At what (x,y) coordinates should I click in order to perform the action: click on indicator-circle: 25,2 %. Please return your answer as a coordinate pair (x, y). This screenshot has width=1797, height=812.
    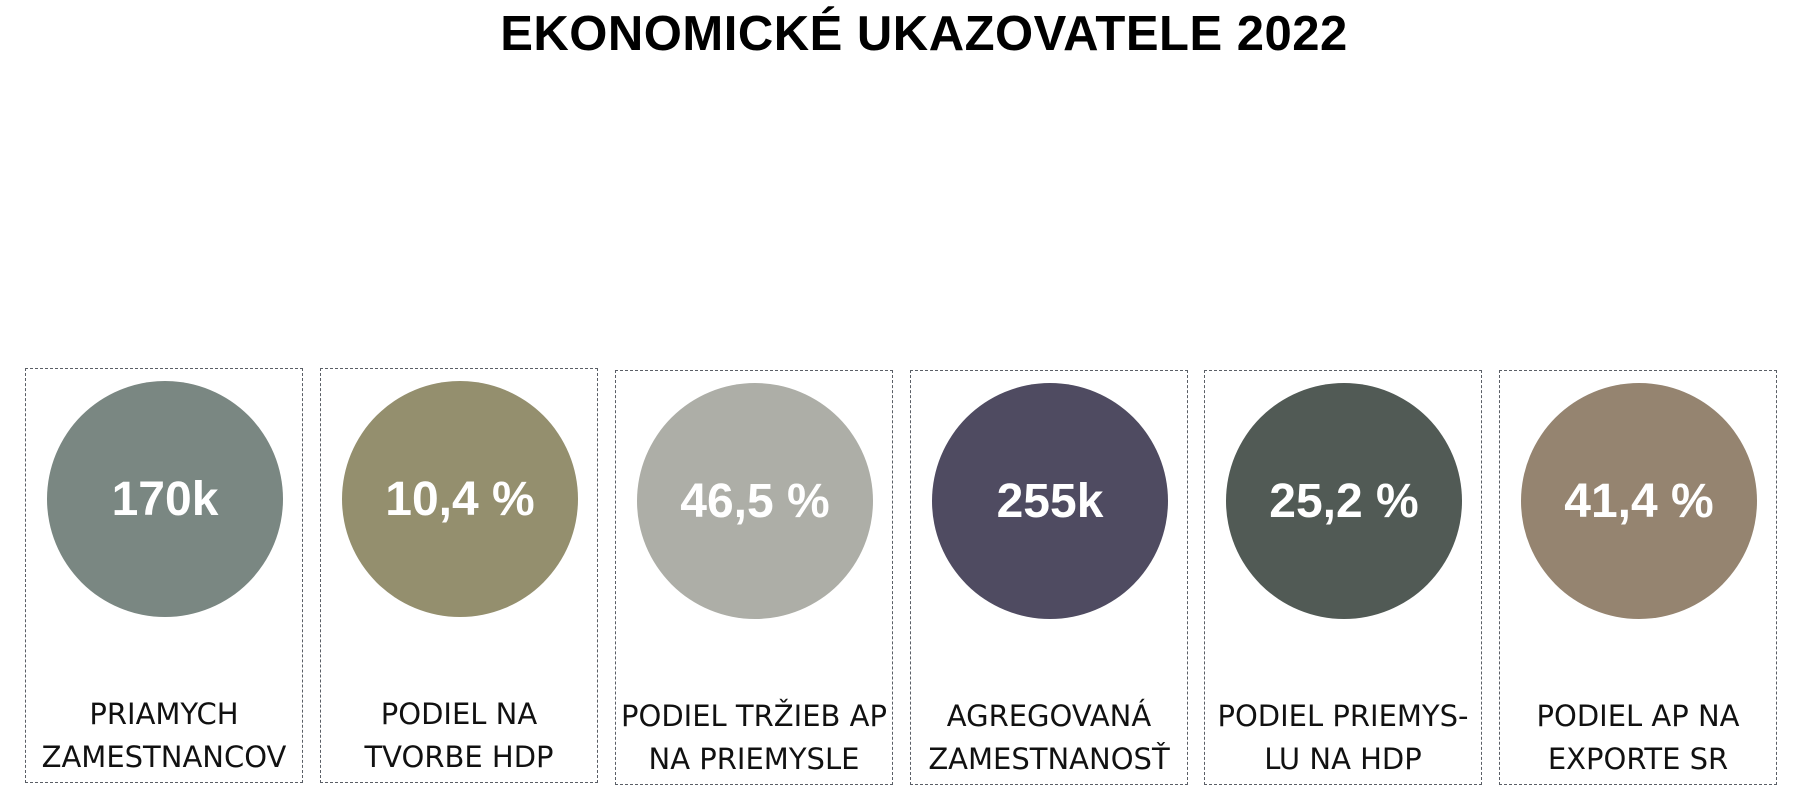
    Looking at the image, I should click on (1344, 501).